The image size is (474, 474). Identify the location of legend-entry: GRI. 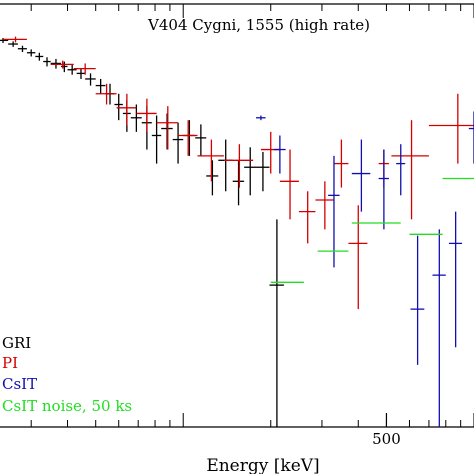
(16, 343).